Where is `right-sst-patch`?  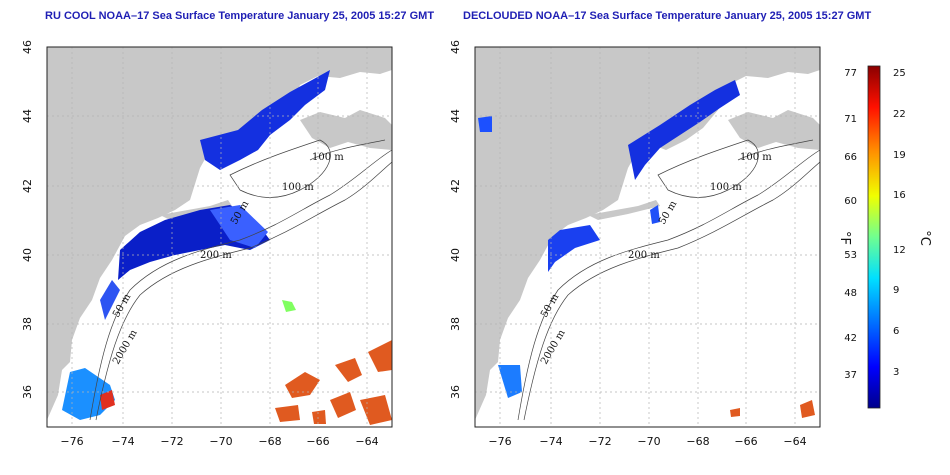
right-sst-patch is located at coordinates (655, 214).